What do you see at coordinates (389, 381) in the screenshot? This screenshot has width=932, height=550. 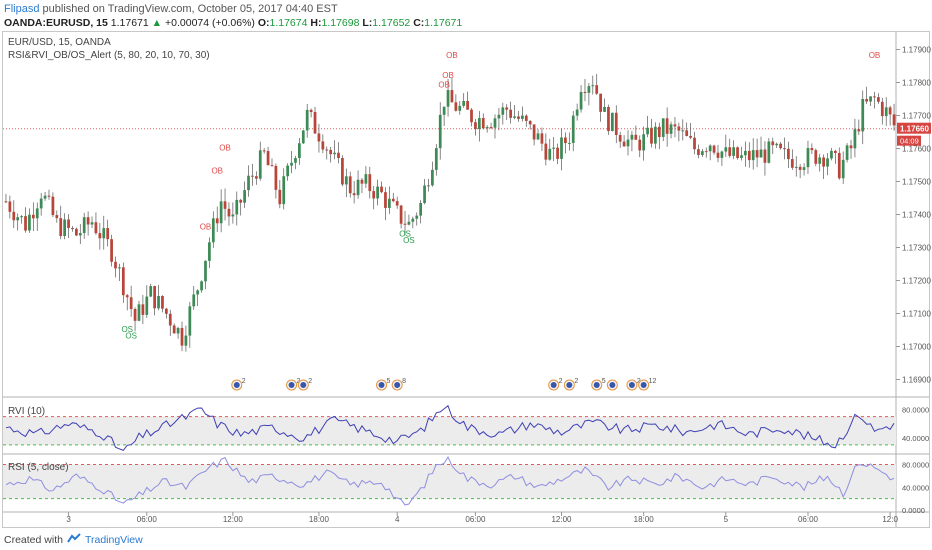 I see `event-count: 5` at bounding box center [389, 381].